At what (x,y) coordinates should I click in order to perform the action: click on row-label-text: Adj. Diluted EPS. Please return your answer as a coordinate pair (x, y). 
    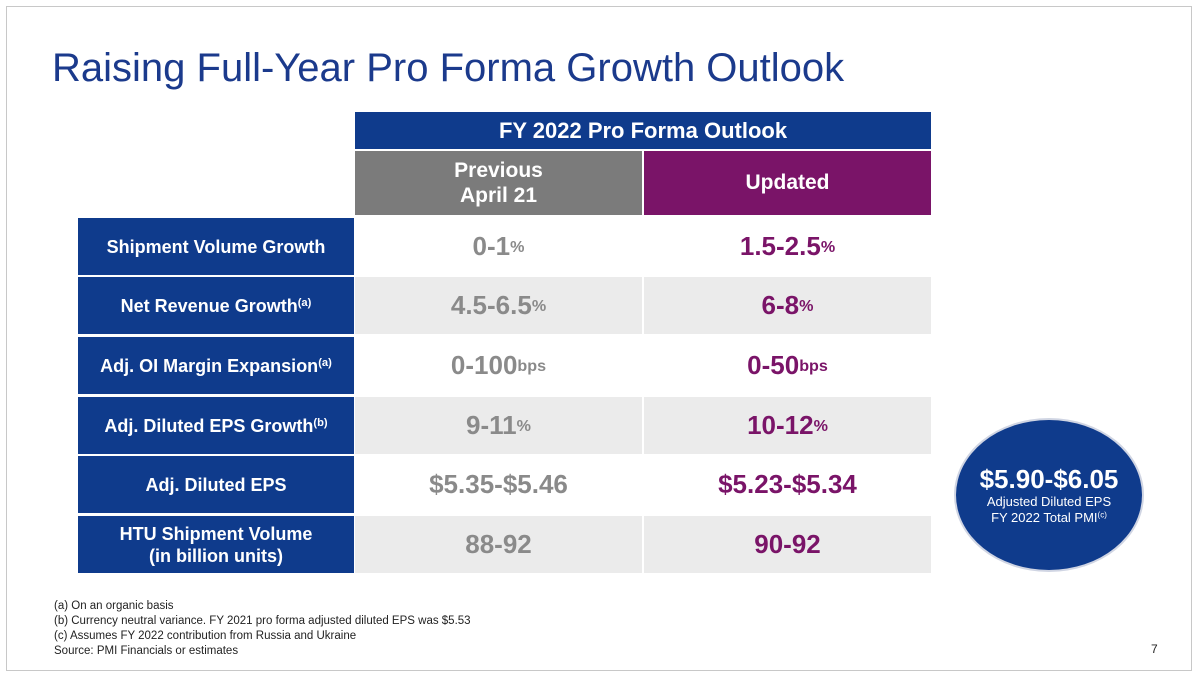
    Looking at the image, I should click on (216, 484).